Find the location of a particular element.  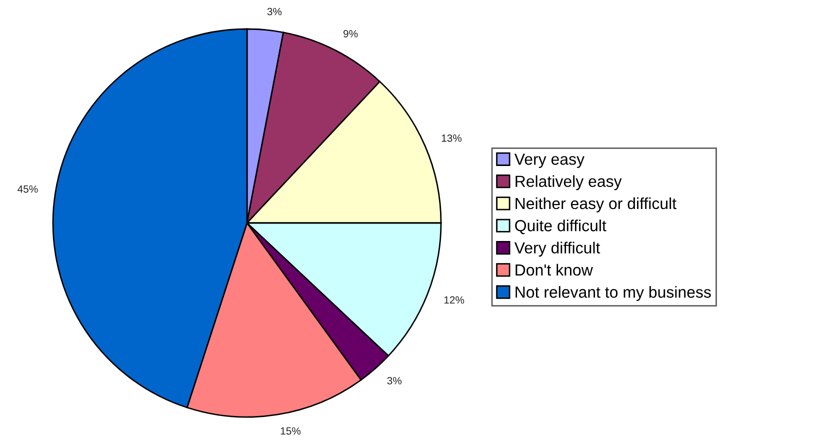

legend-label: Very difficult is located at coordinates (557, 249).